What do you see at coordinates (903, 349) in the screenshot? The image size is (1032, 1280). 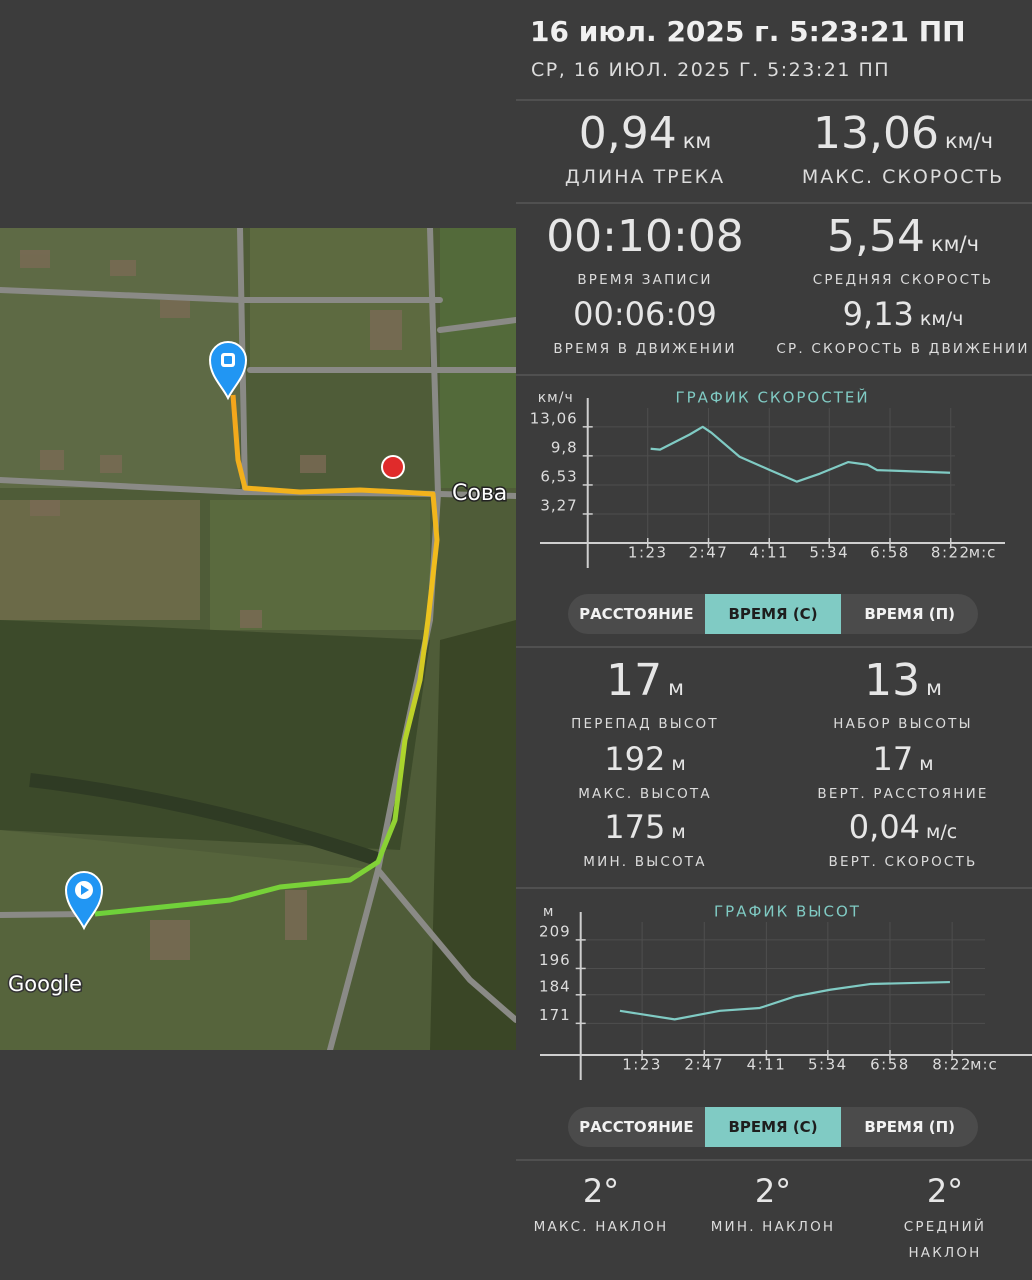 I see `stat-label: СР. СКОРОСТЬ В ДВИЖЕНИИ` at bounding box center [903, 349].